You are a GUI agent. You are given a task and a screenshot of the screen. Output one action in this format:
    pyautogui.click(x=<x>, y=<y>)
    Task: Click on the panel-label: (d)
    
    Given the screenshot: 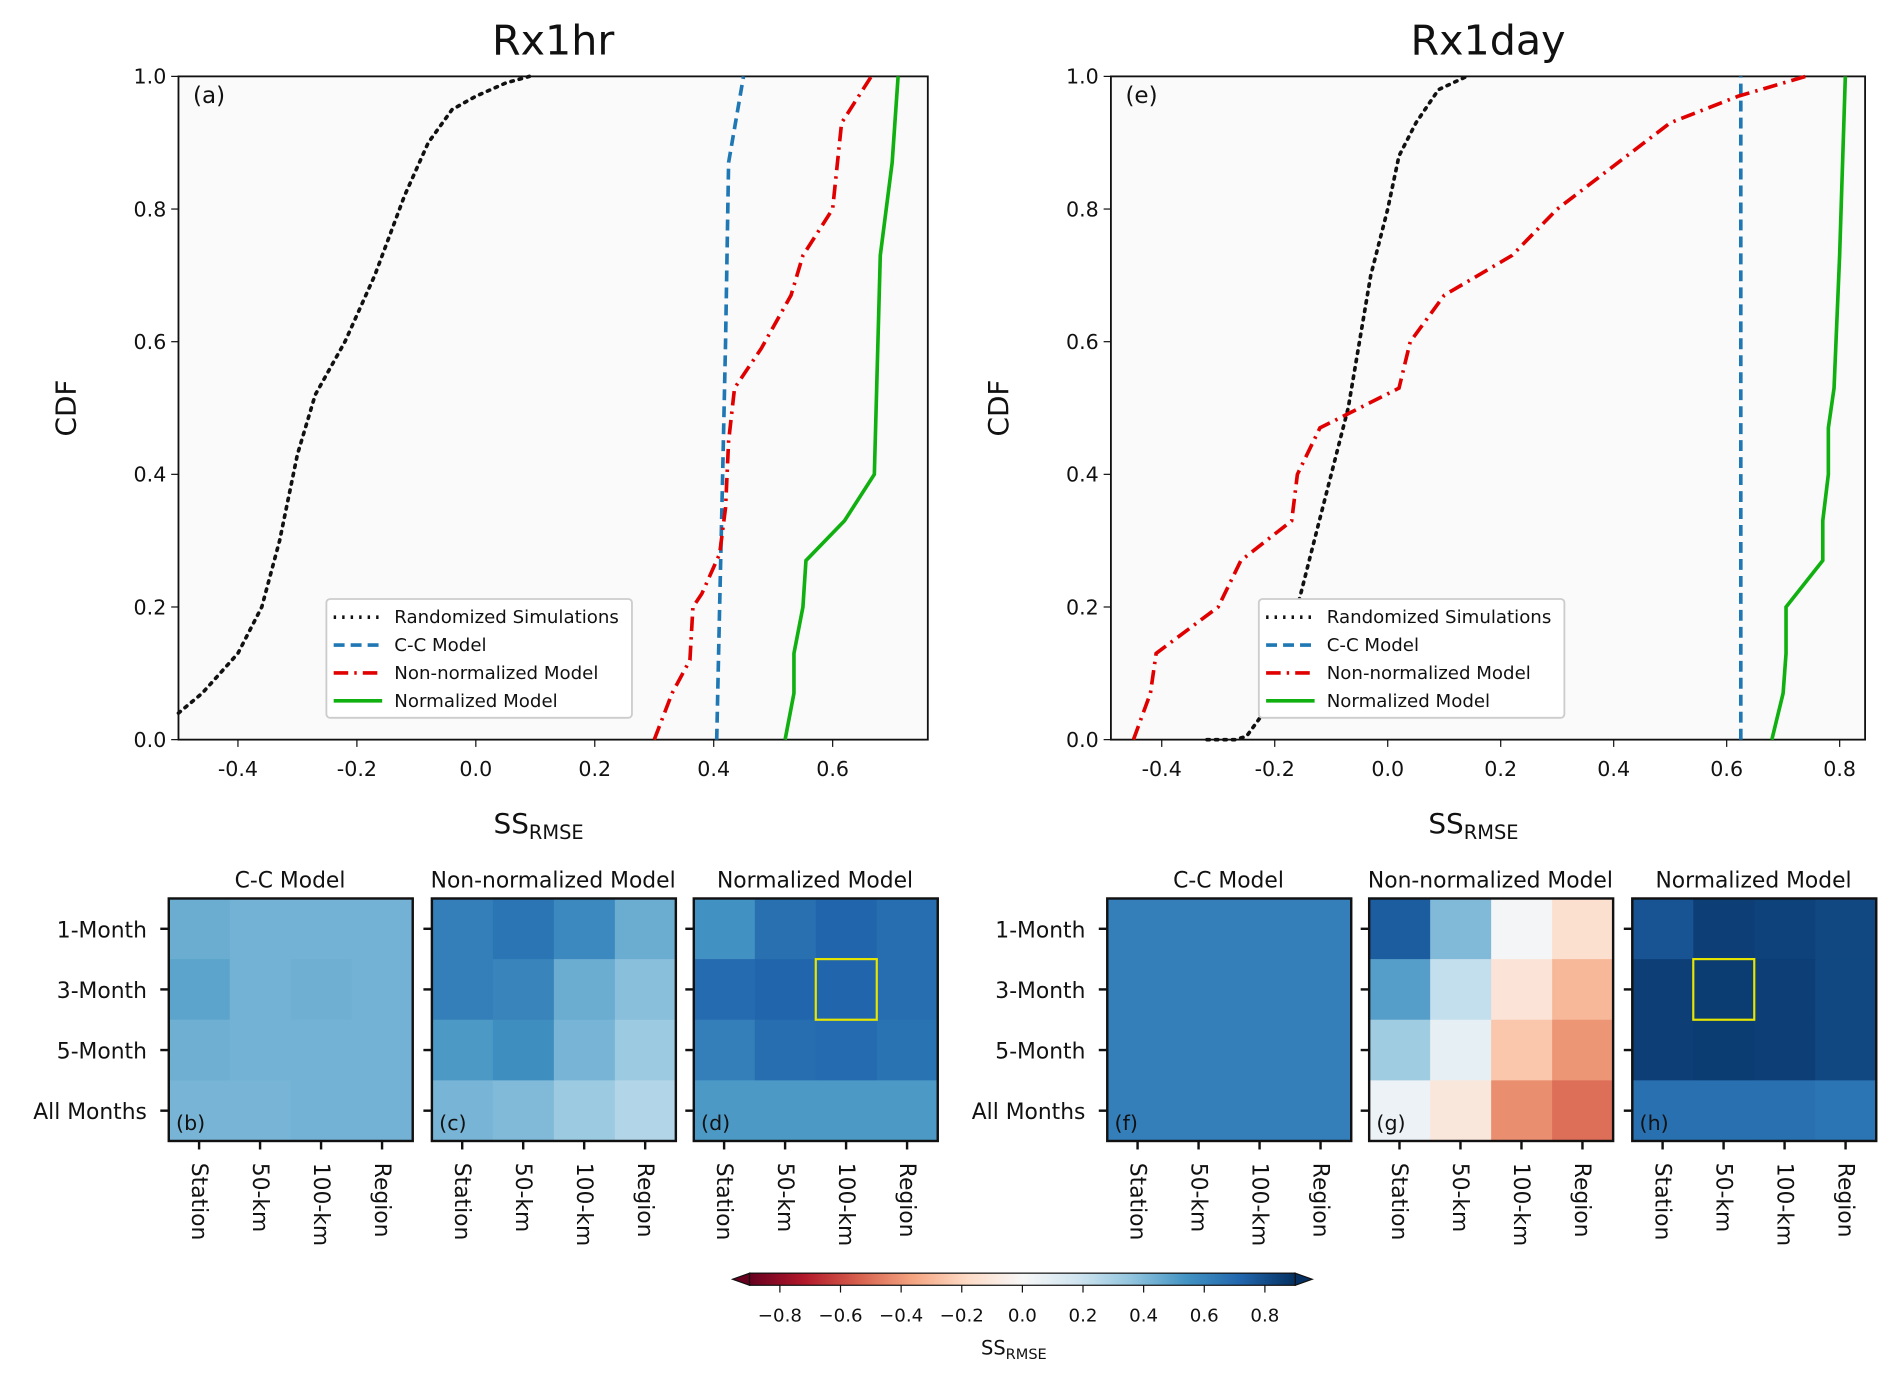 What is the action you would take?
    pyautogui.click(x=715, y=1123)
    